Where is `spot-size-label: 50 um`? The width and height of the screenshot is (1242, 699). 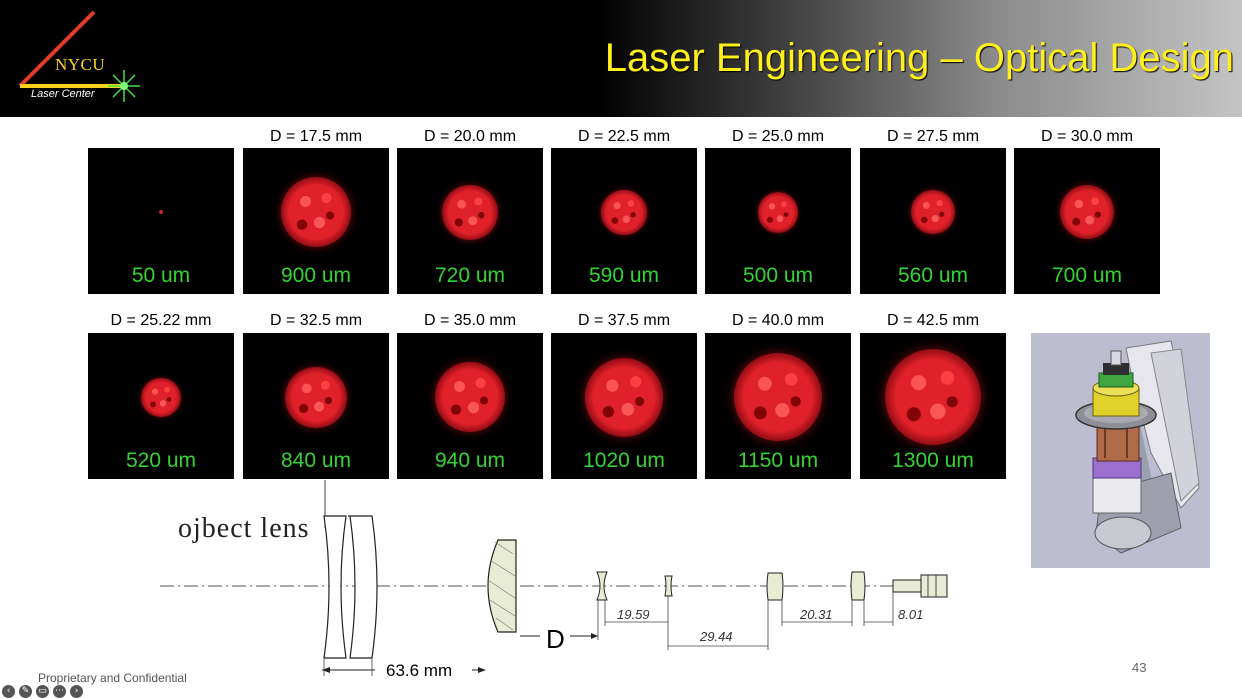 spot-size-label: 50 um is located at coordinates (161, 275).